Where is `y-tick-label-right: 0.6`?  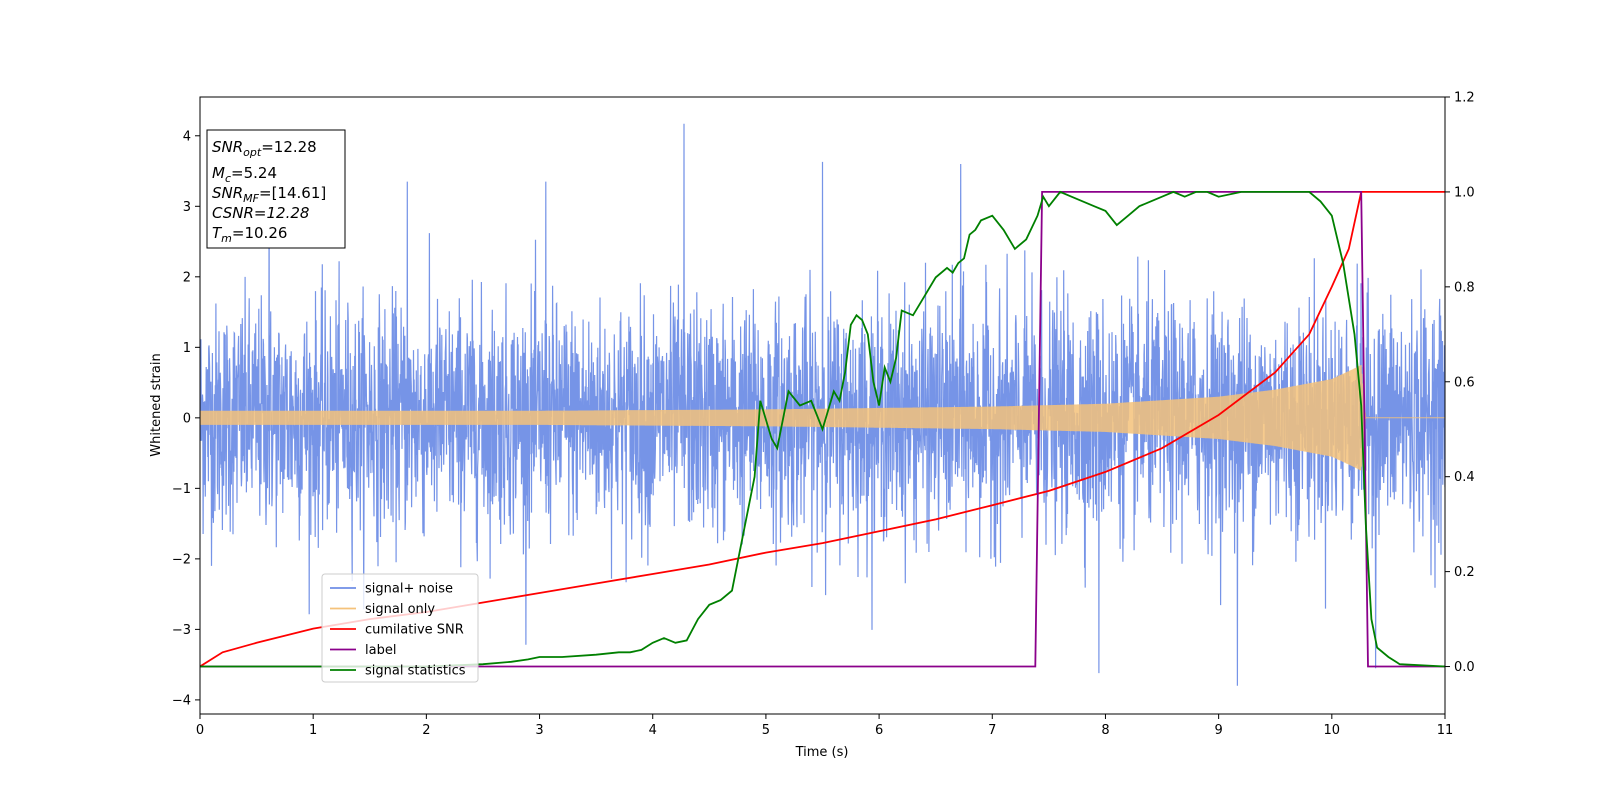
y-tick-label-right: 0.6 is located at coordinates (1464, 382).